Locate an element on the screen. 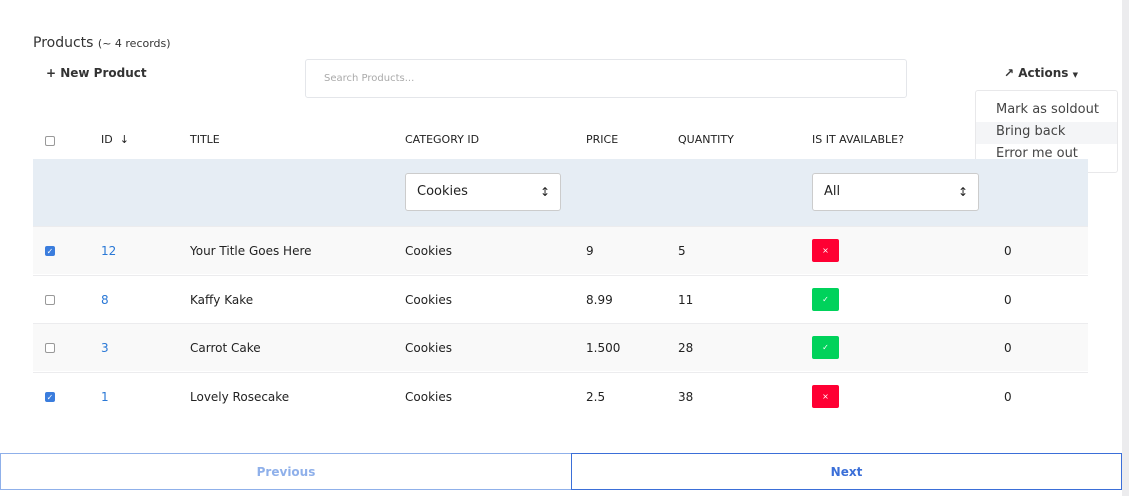 Image resolution: width=1129 pixels, height=496 pixels. row-price: 1.500 is located at coordinates (603, 348).